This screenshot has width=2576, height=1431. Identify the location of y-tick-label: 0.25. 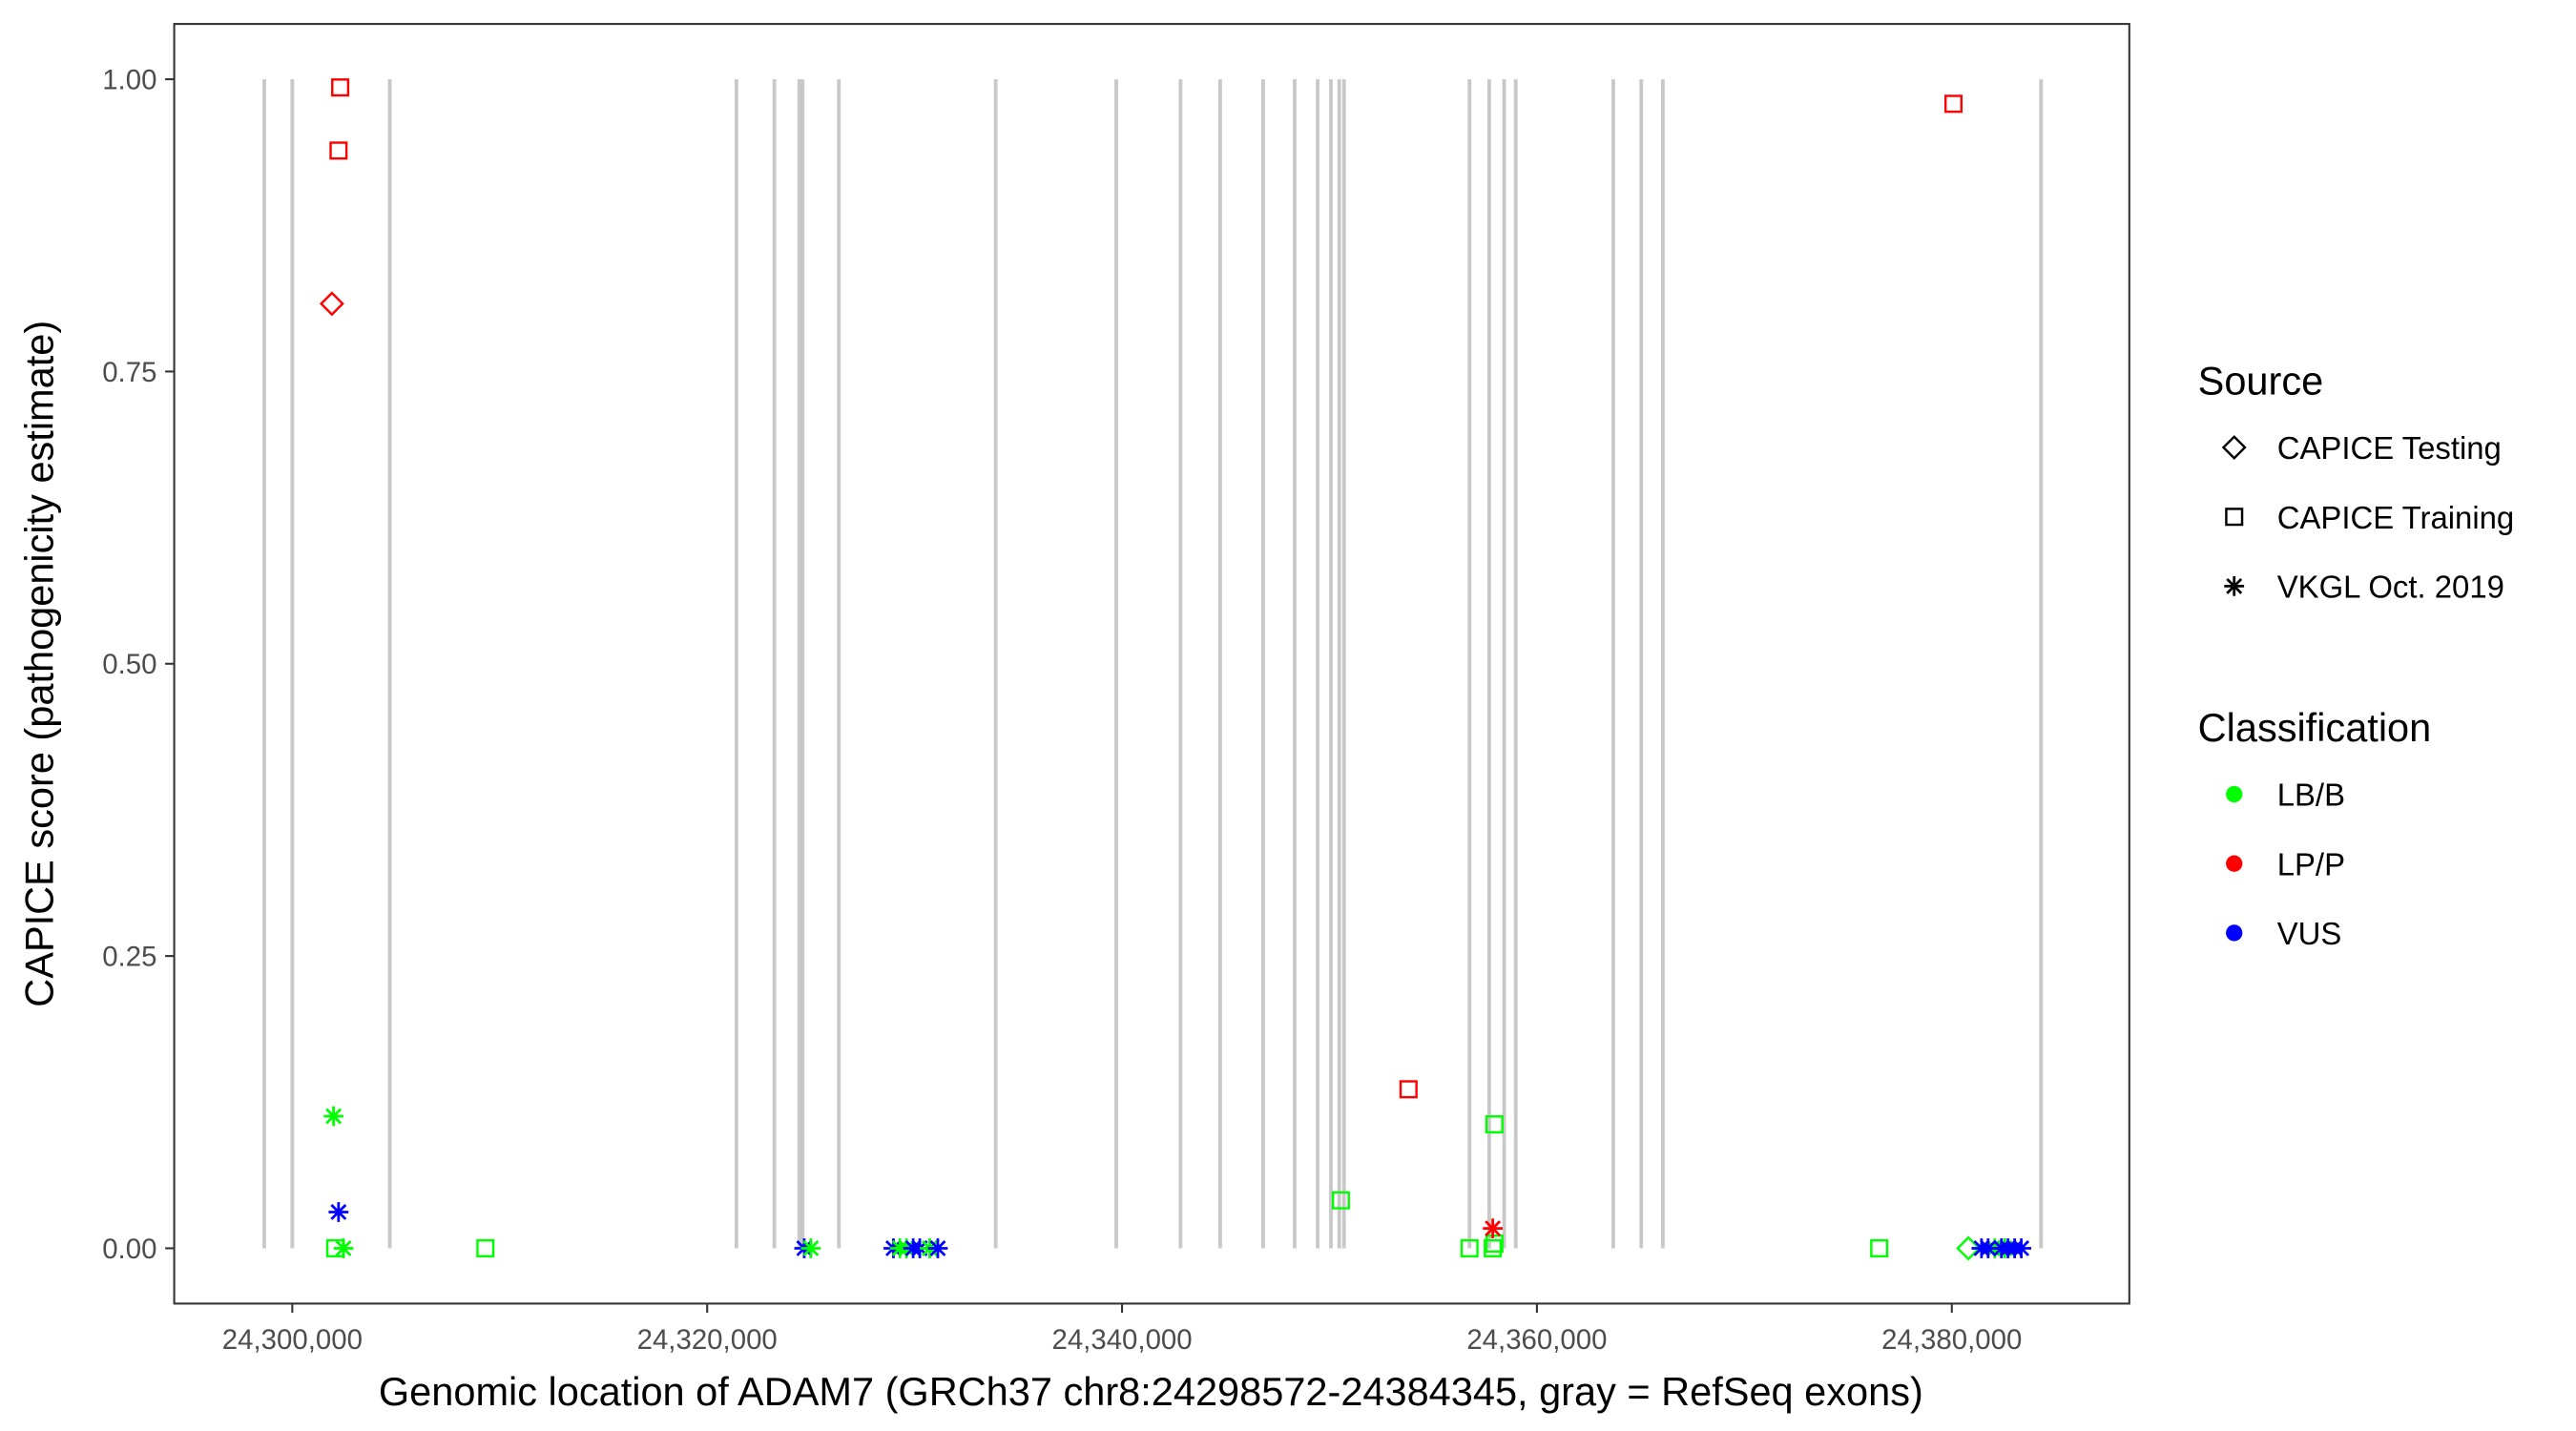
(129, 956).